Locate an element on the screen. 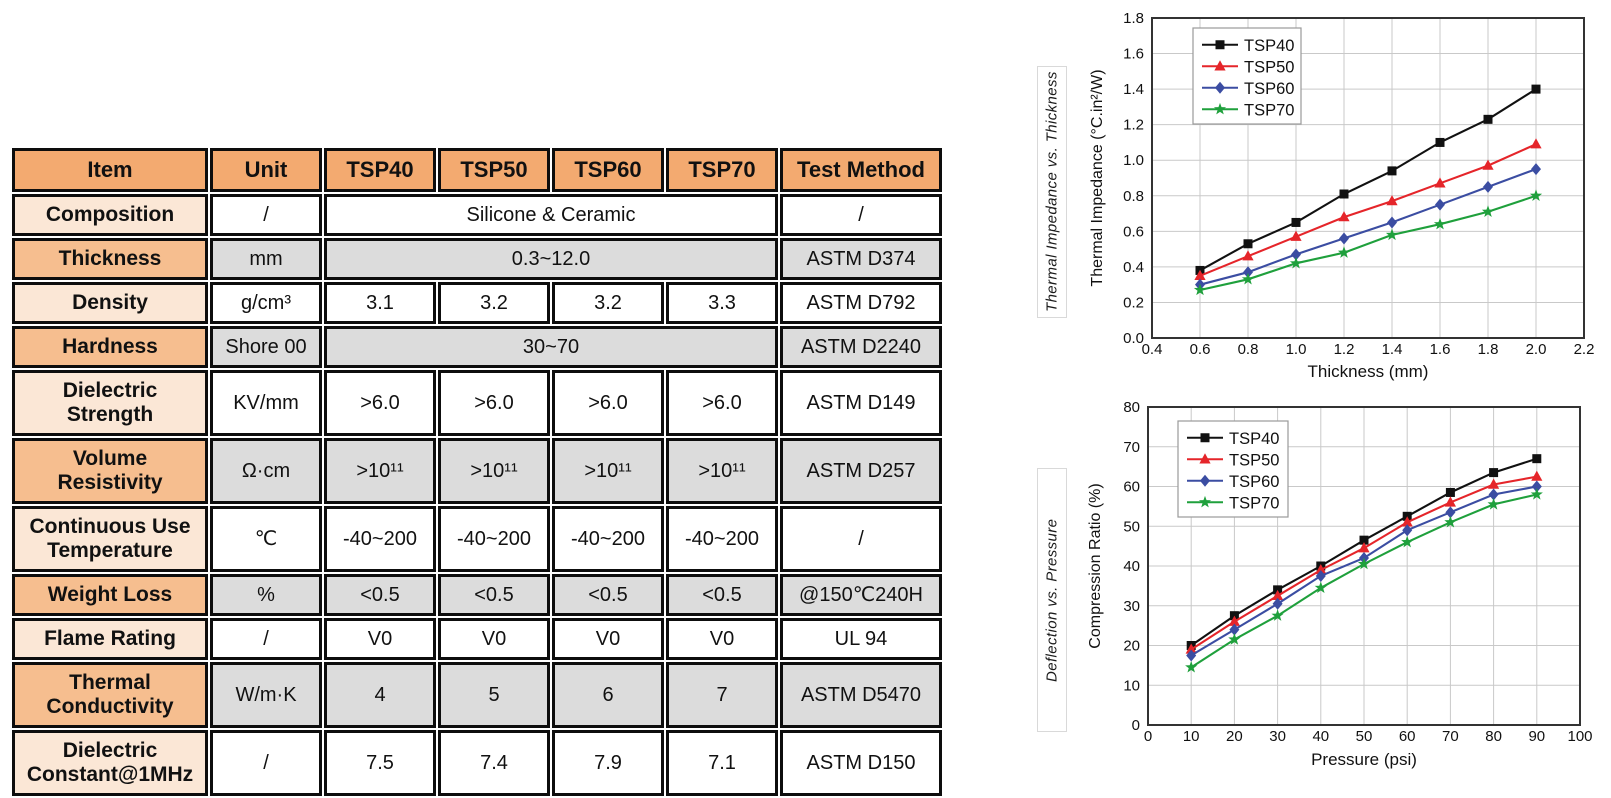 The height and width of the screenshot is (798, 1611). table-row: Flame Rating / V0 V0 V0 V0 UL 94 is located at coordinates (477, 639).